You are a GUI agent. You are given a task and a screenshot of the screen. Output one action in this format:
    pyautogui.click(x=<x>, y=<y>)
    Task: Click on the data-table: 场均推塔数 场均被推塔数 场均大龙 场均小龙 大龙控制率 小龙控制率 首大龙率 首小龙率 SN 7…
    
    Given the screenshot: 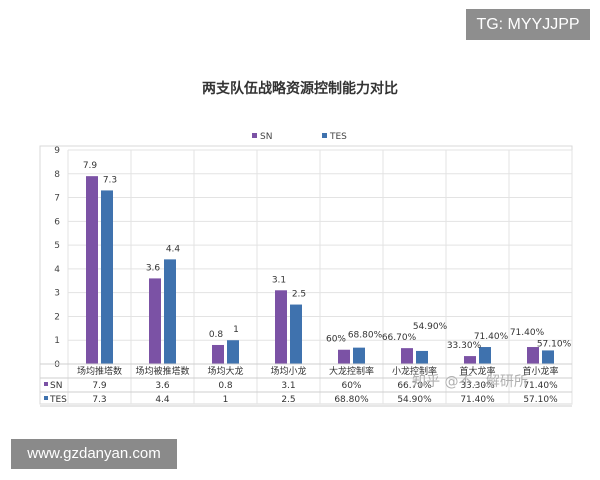 What is the action you would take?
    pyautogui.click(x=306, y=385)
    